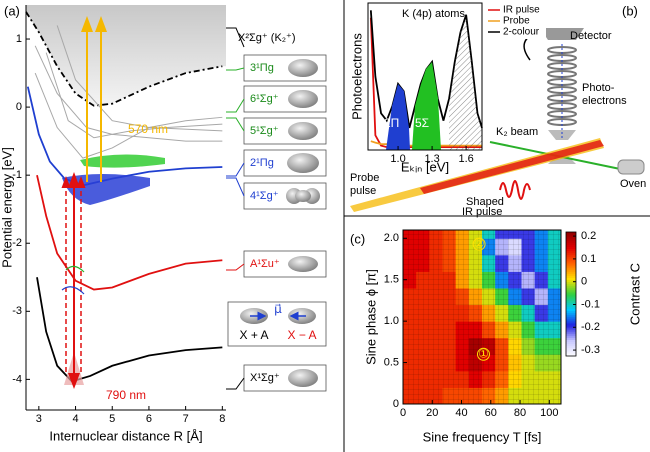 The height and width of the screenshot is (452, 650). Describe the element at coordinates (598, 88) in the screenshot. I see `setup-label: Photo-` at that location.